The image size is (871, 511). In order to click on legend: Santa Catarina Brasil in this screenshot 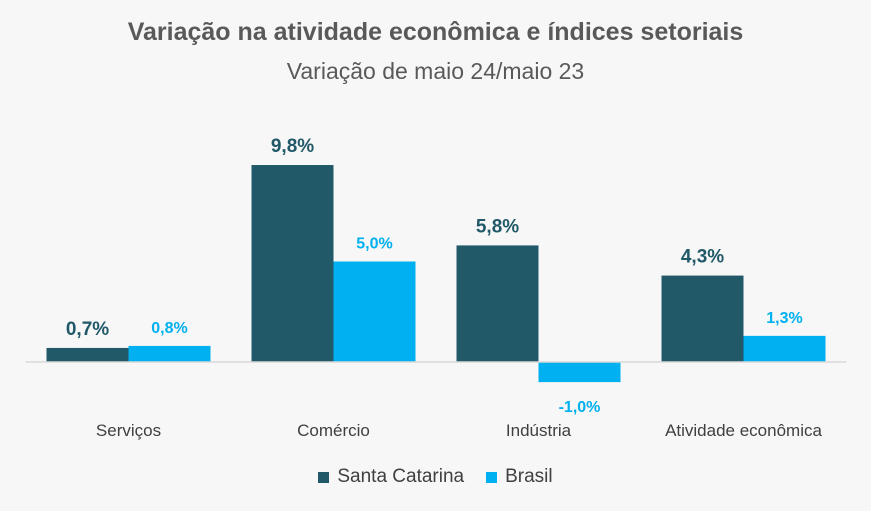, I will do `click(435, 477)`.